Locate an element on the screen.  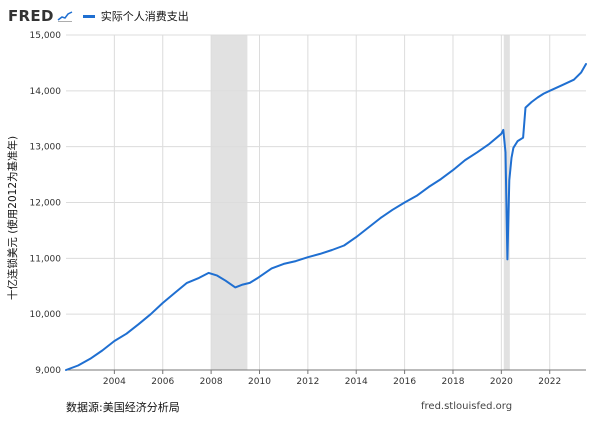
chart-header: FRED 实际个人消费支出 is located at coordinates (98, 16).